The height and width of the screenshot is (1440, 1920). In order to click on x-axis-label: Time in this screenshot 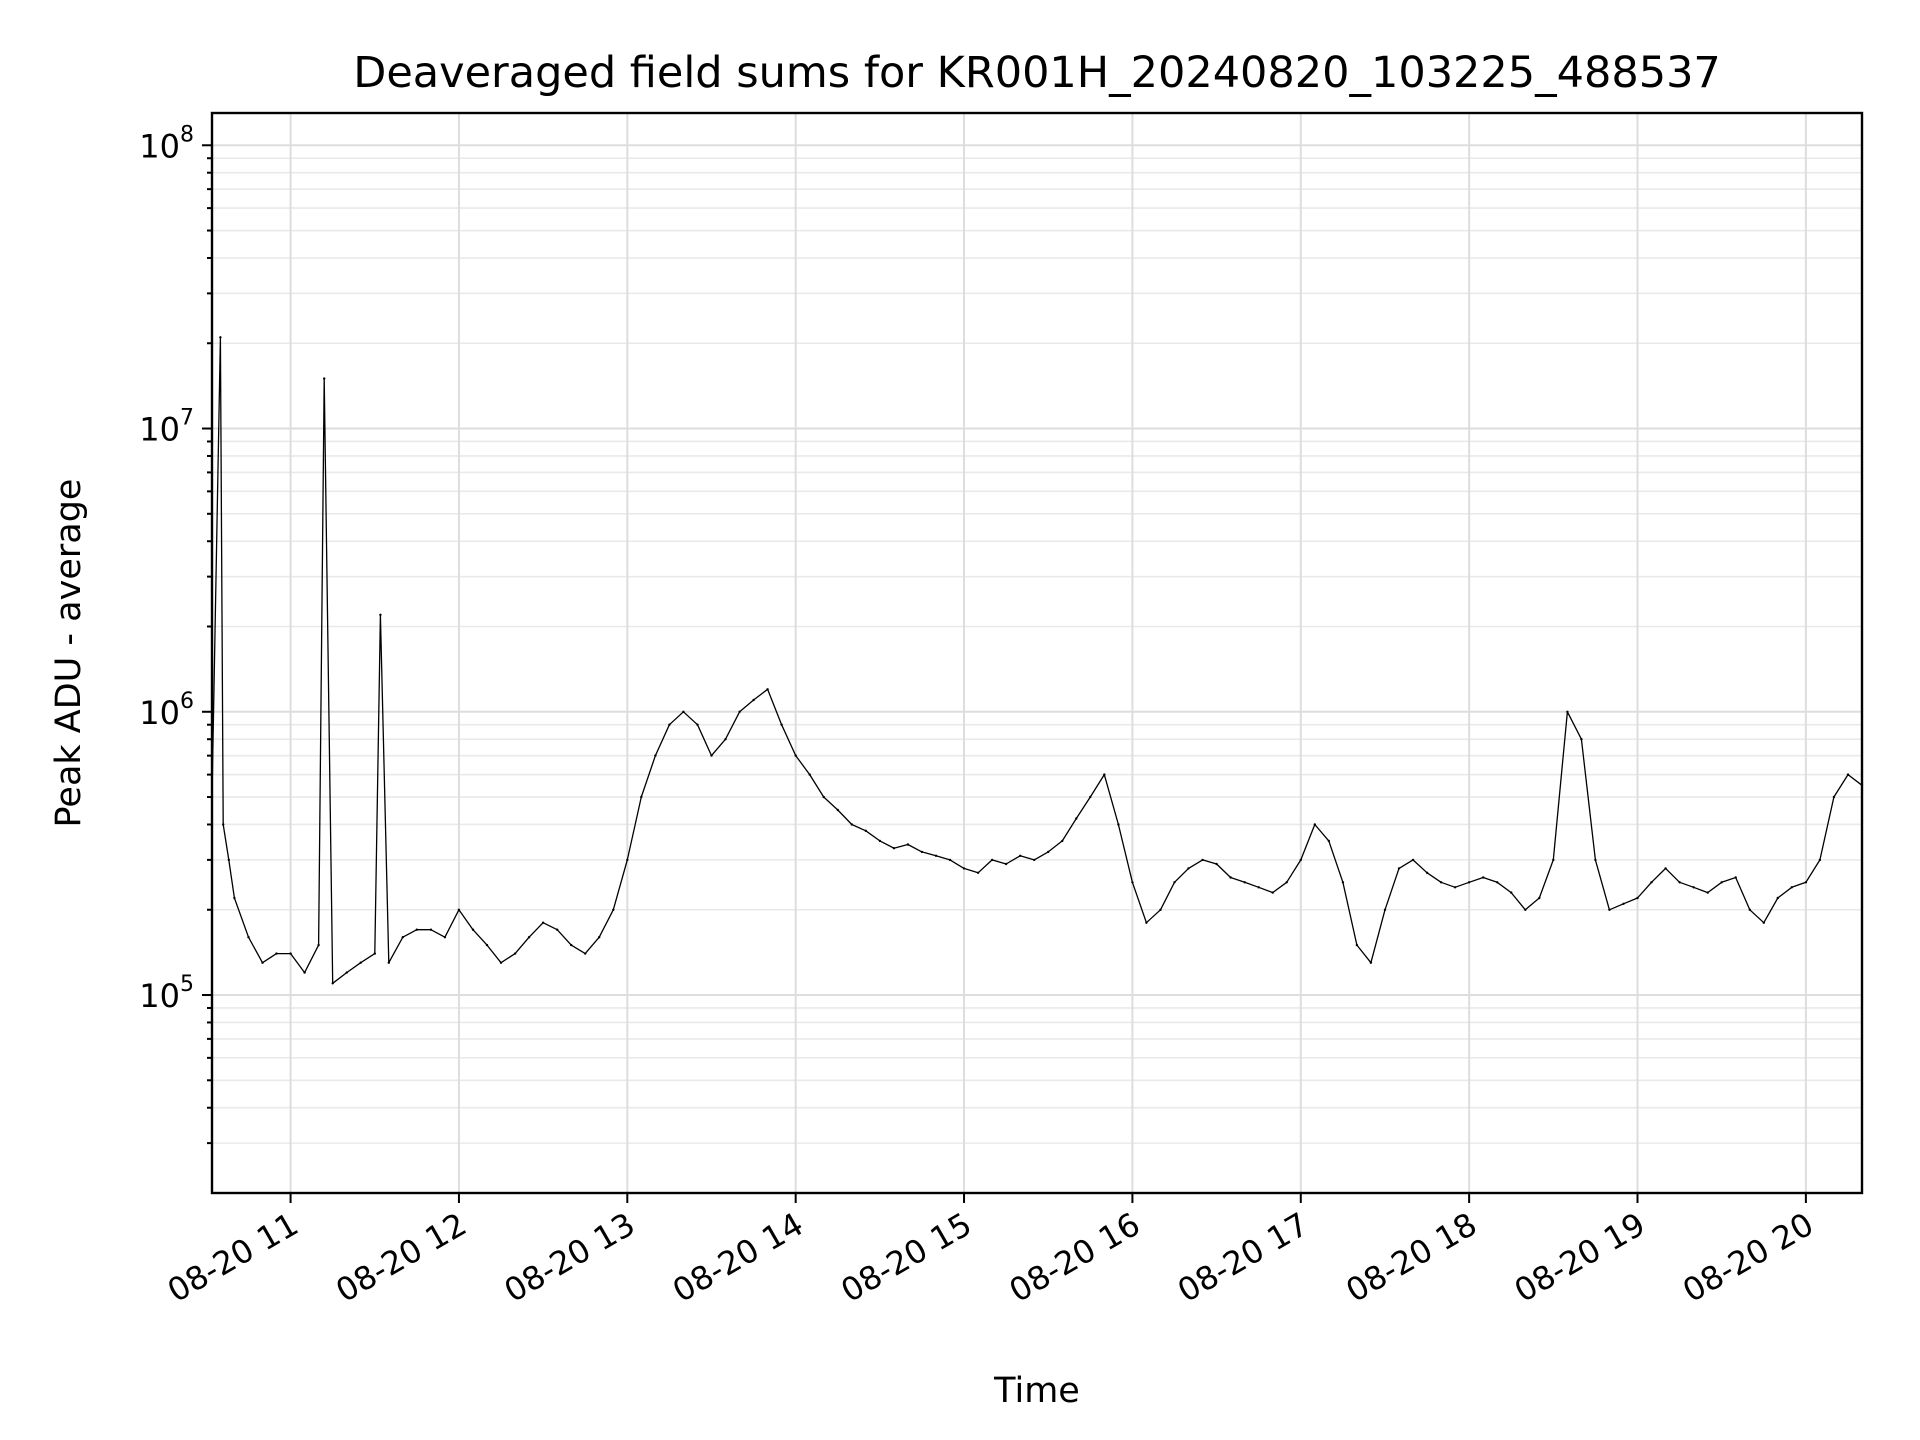, I will do `click(1036, 1391)`.